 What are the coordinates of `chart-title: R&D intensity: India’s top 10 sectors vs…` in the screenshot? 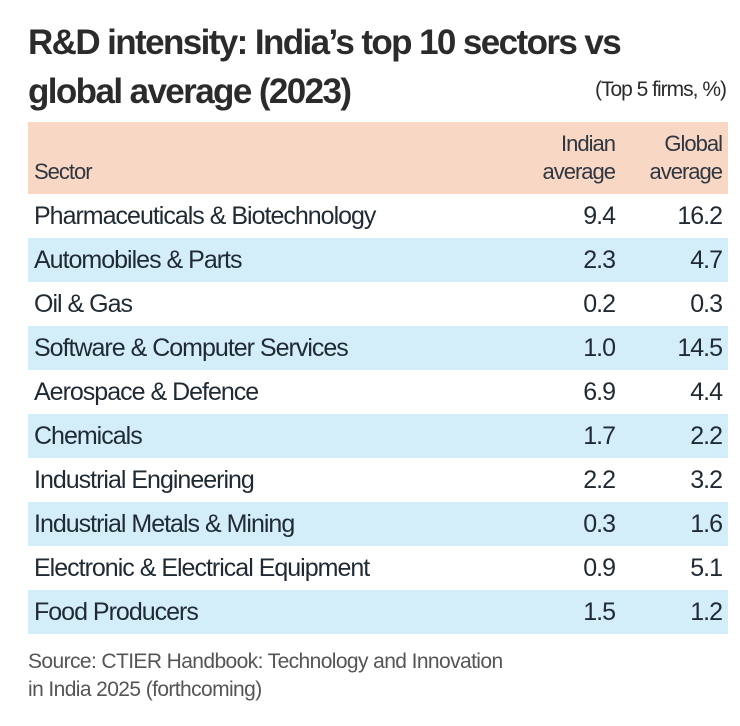 It's located at (325, 67).